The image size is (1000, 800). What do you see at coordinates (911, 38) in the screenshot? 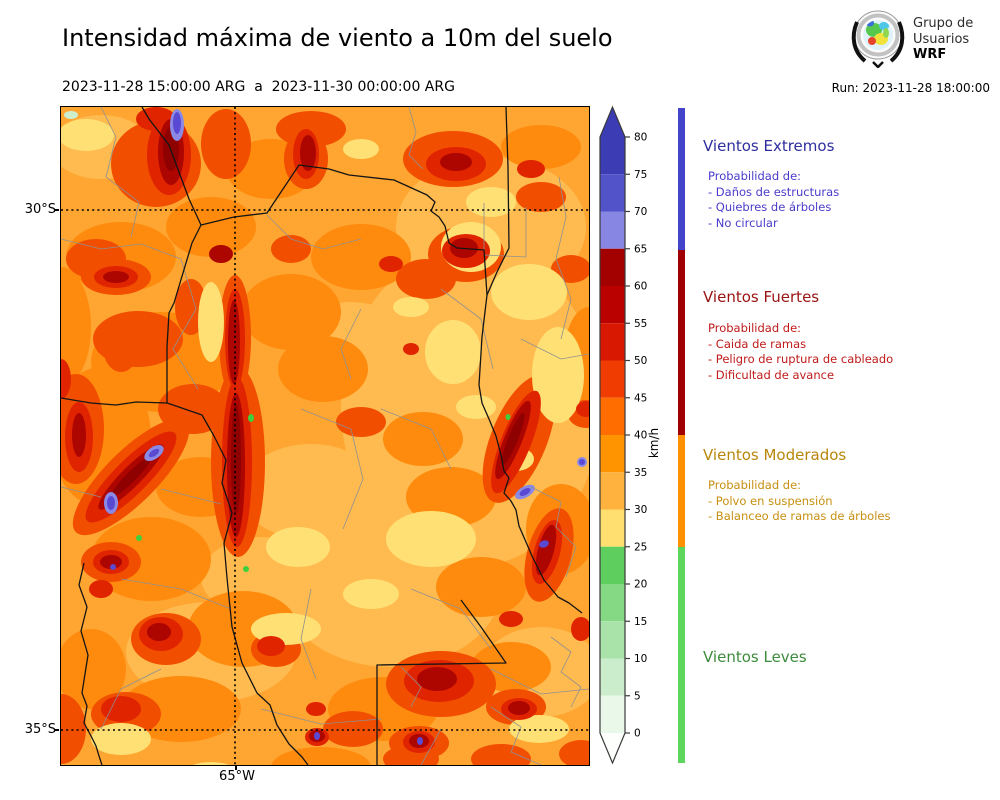
I see `wrf-logo: Grupo de Usuarios WRF` at bounding box center [911, 38].